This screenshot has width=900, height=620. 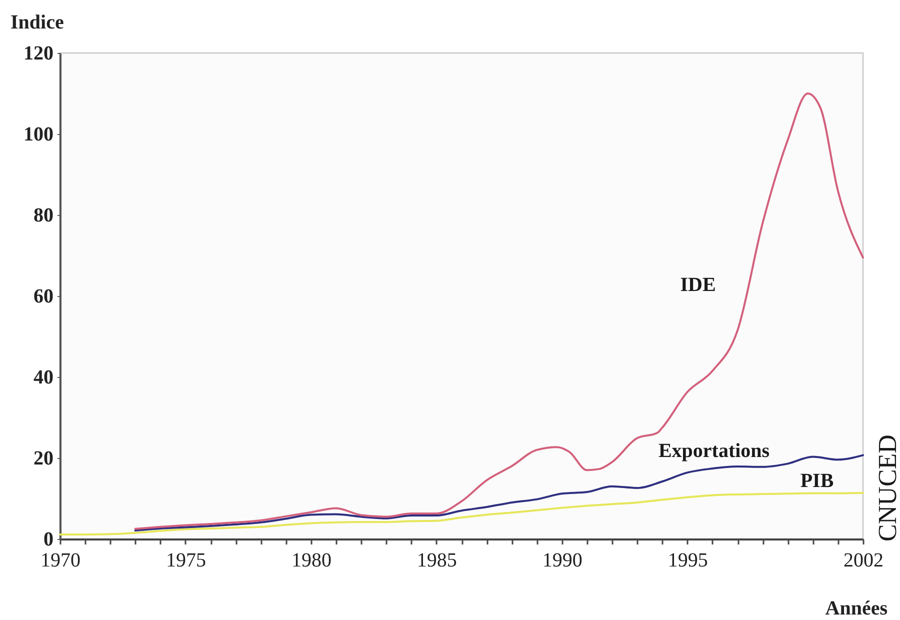 I want to click on text: CNUCED, so click(x=886, y=488).